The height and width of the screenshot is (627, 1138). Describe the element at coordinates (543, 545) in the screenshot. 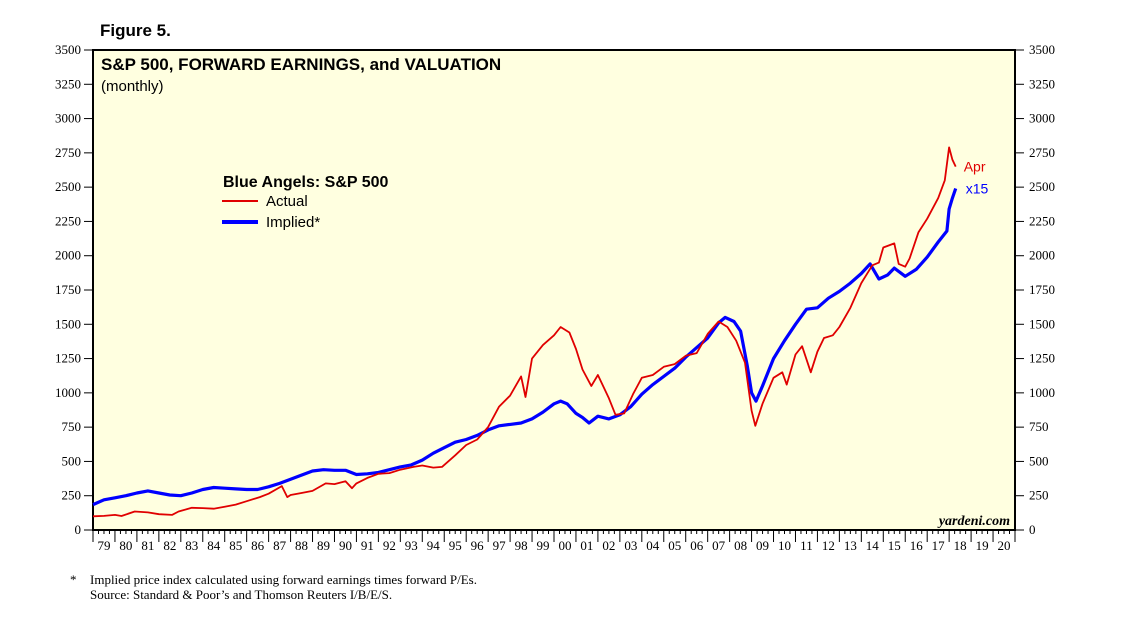

I see `x-tick-label: 99` at that location.